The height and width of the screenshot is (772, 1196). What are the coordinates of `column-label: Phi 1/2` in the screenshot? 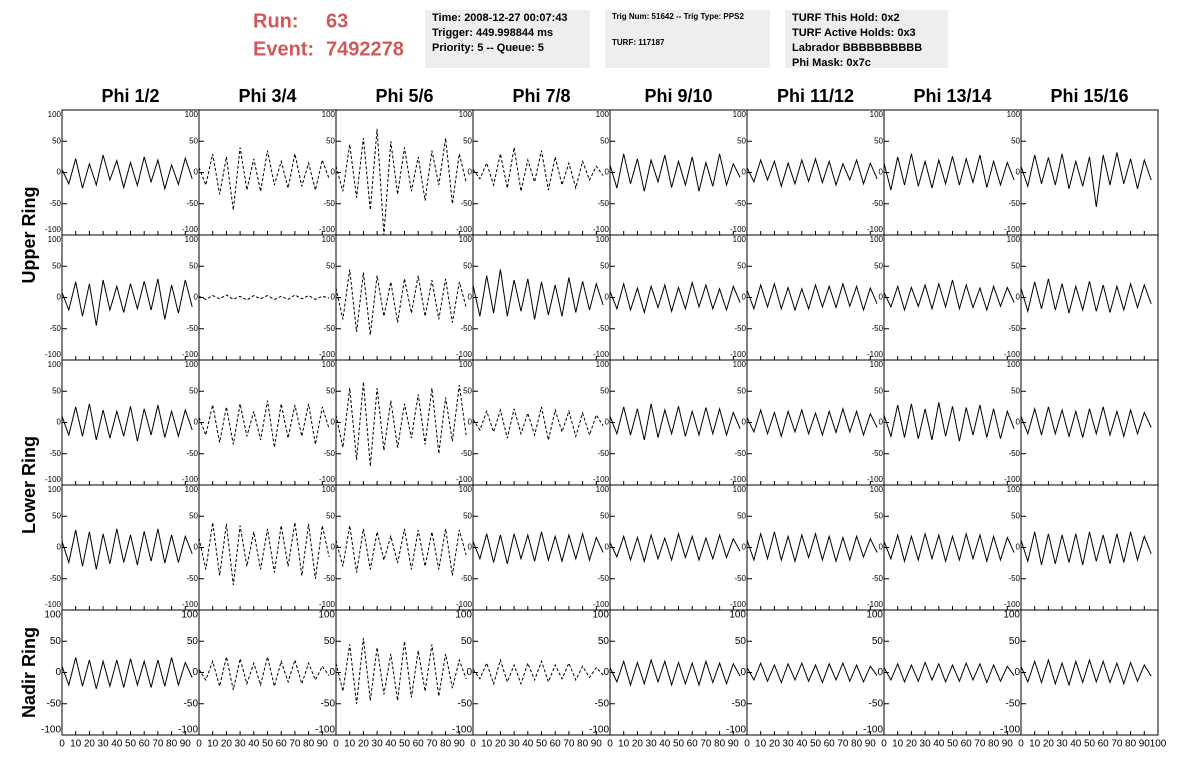 It's located at (130, 96).